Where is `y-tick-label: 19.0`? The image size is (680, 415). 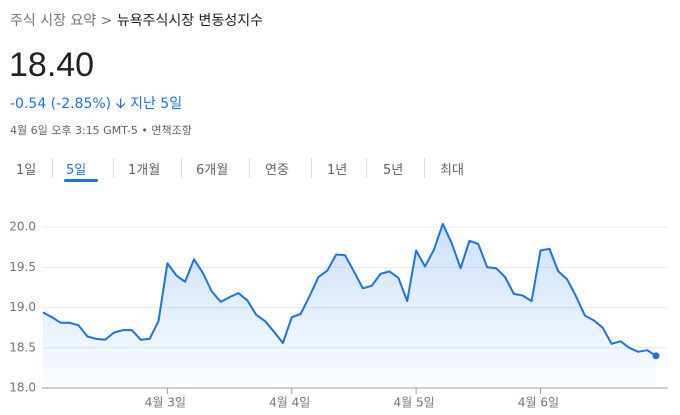
y-tick-label: 19.0 is located at coordinates (22, 307).